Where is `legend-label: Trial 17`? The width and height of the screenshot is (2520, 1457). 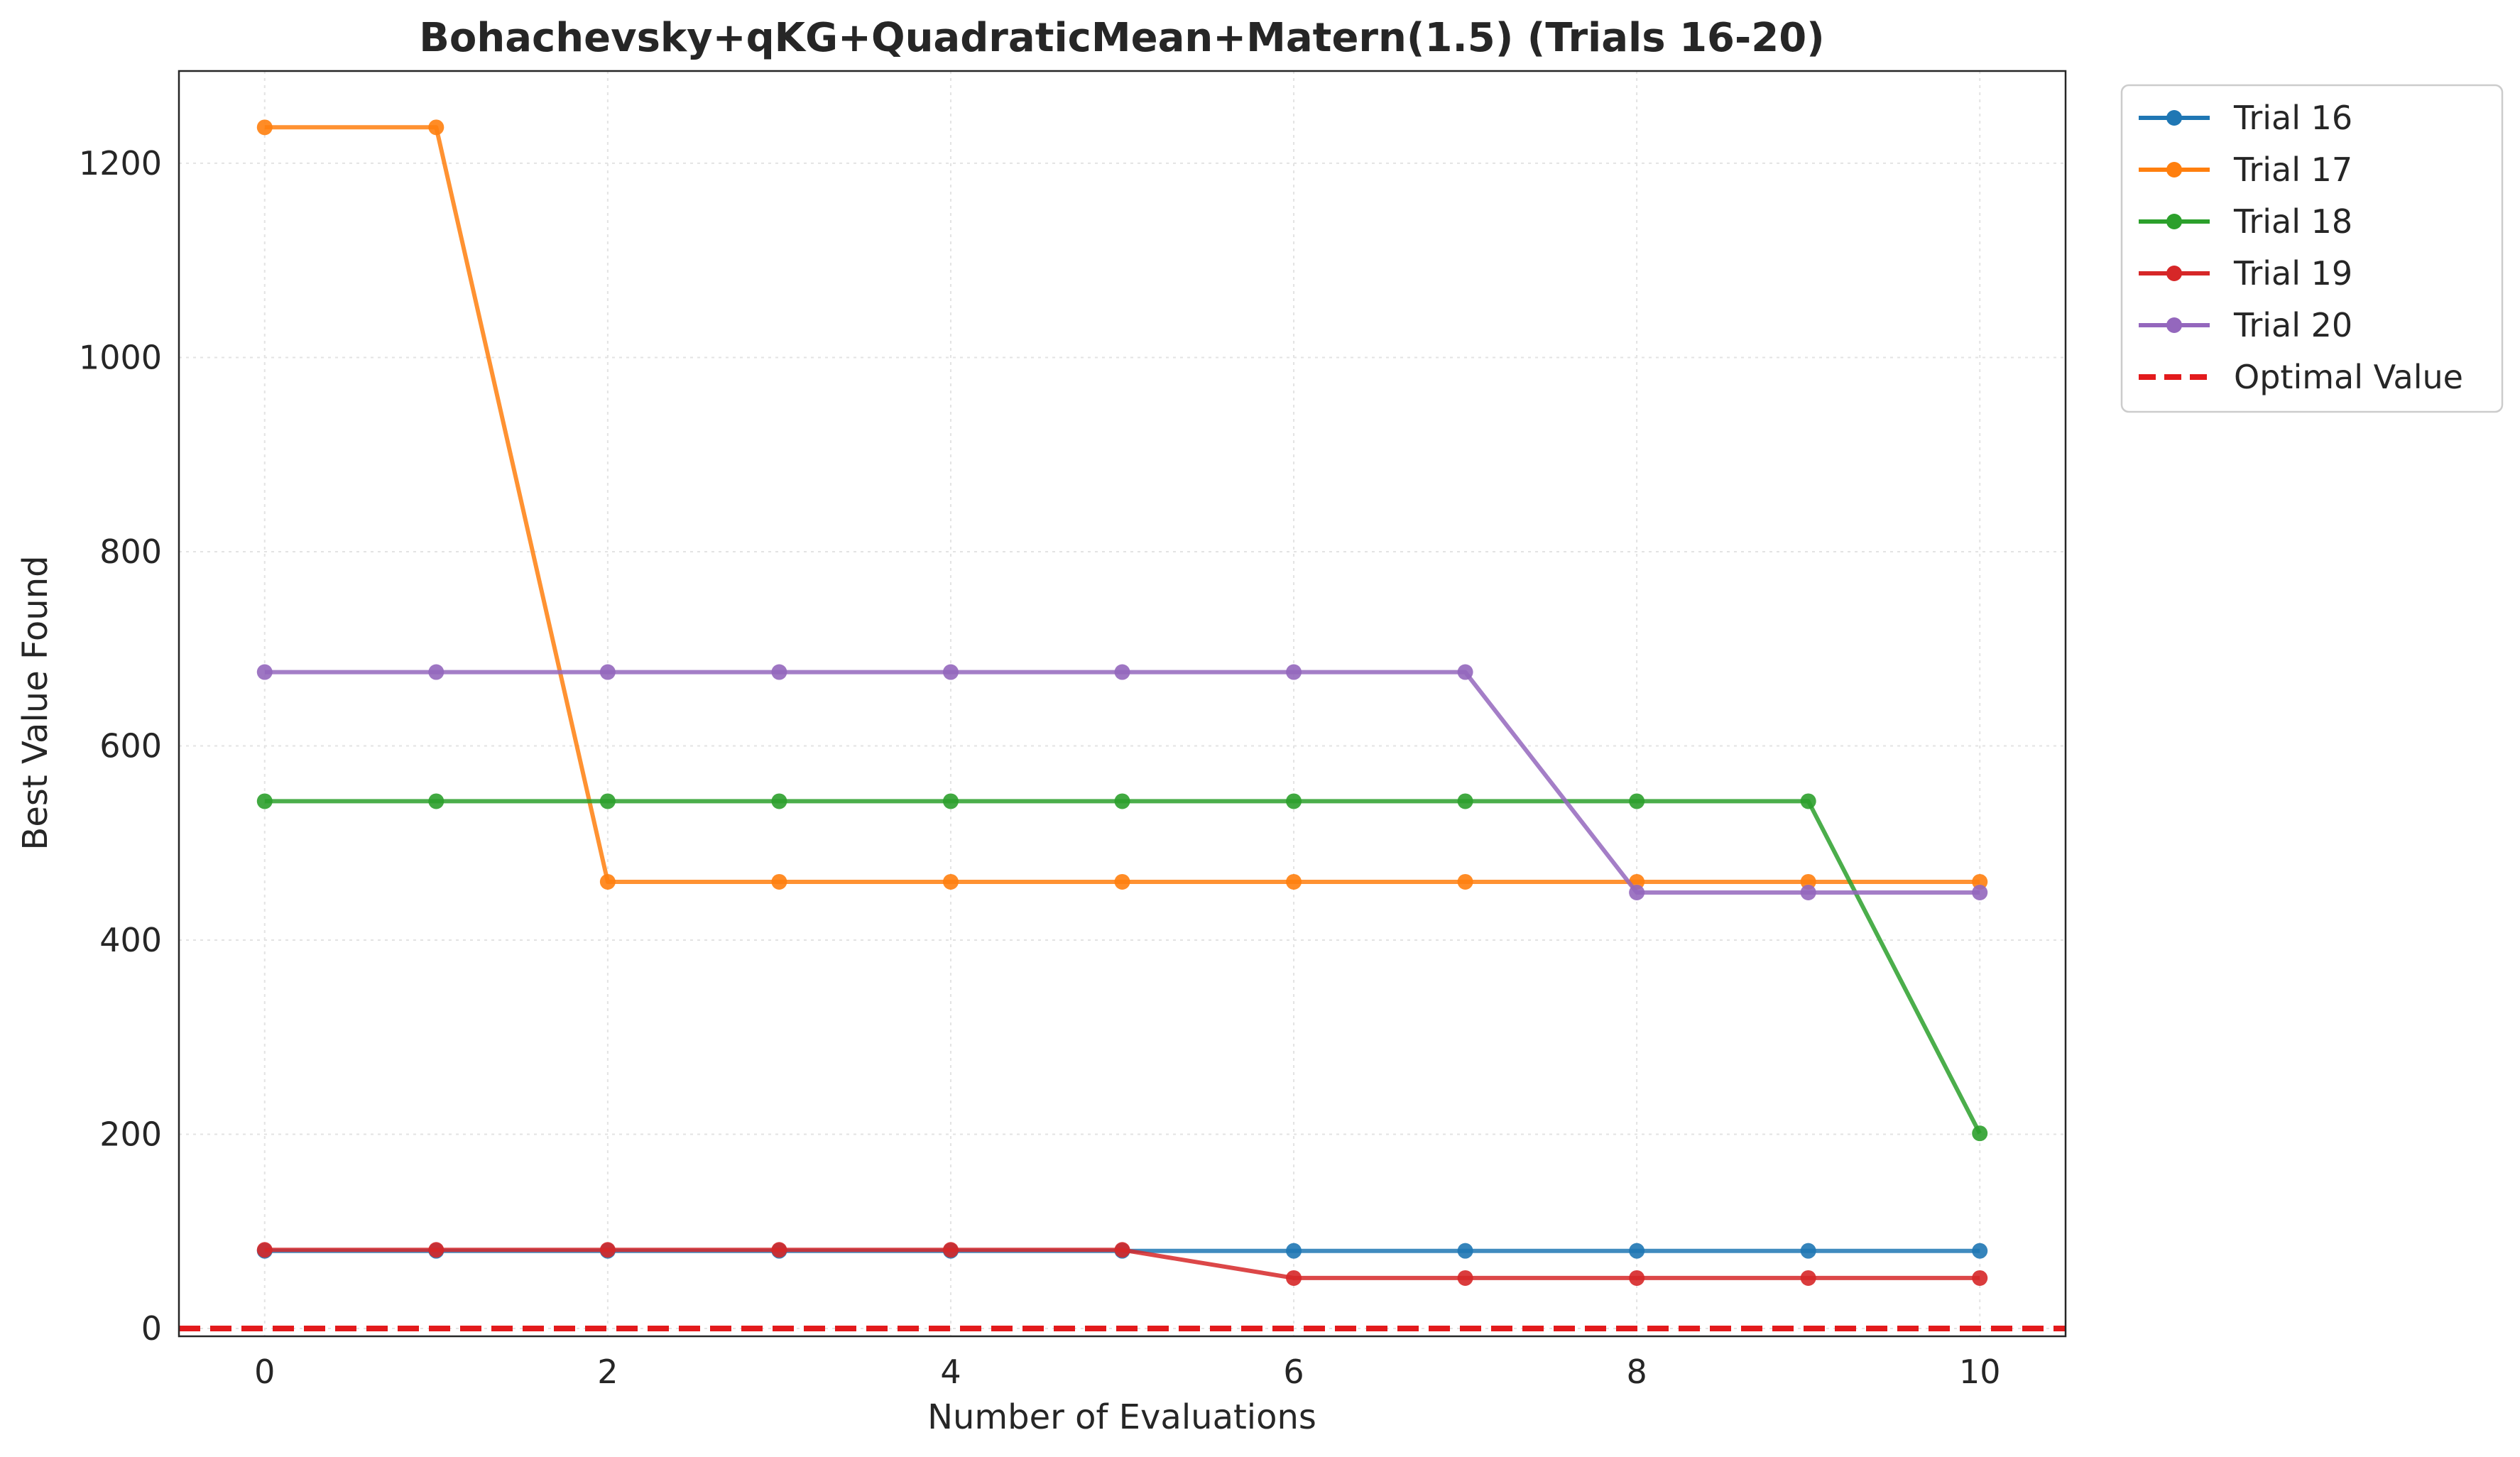
legend-label: Trial 17 is located at coordinates (2292, 170).